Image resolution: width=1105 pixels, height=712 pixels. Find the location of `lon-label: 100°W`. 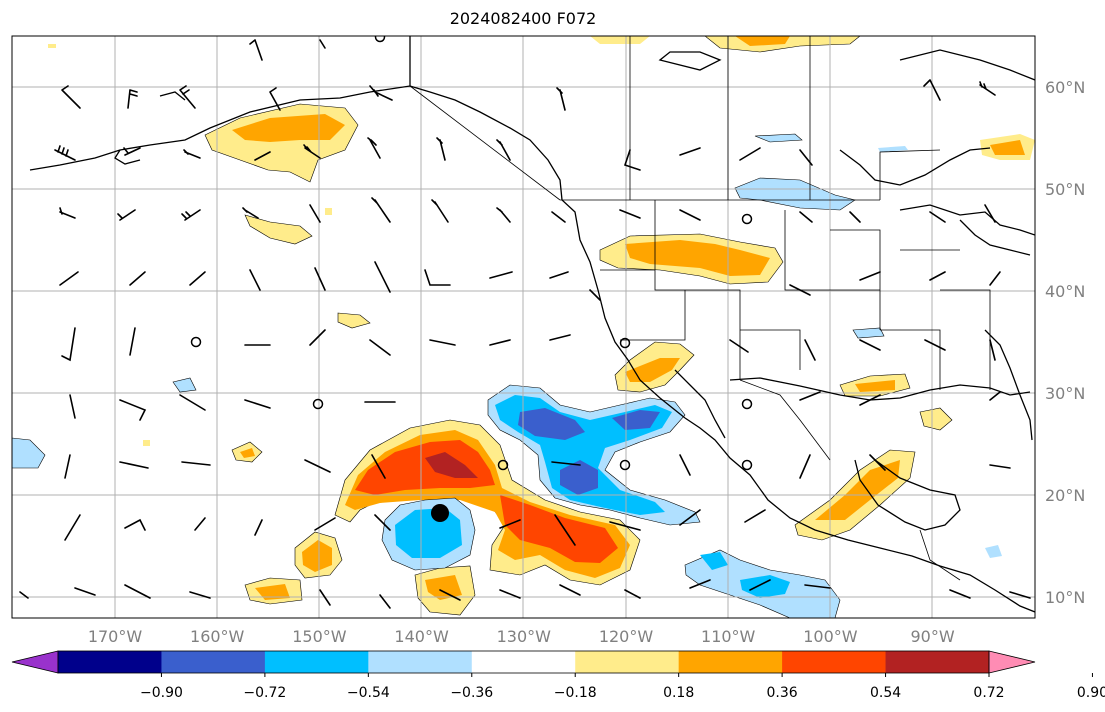

lon-label: 100°W is located at coordinates (830, 636).